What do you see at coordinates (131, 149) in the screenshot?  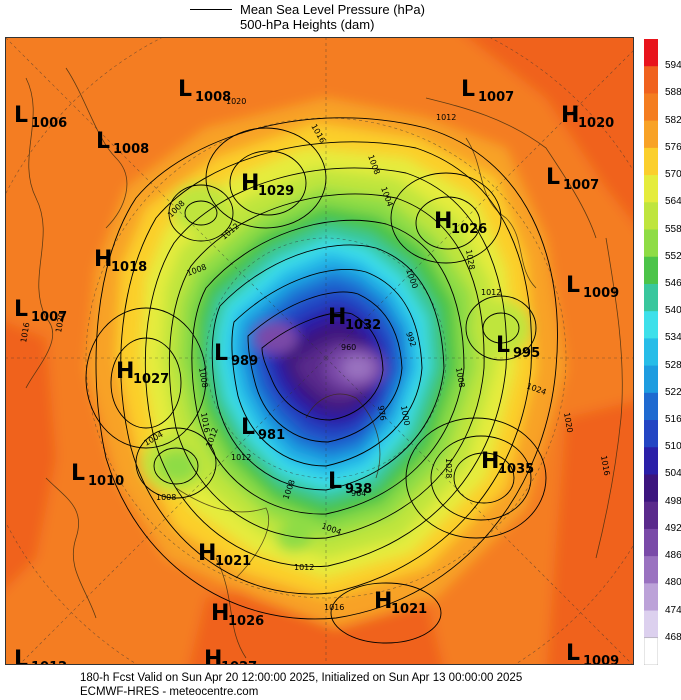 I see `system-value: 1008` at bounding box center [131, 149].